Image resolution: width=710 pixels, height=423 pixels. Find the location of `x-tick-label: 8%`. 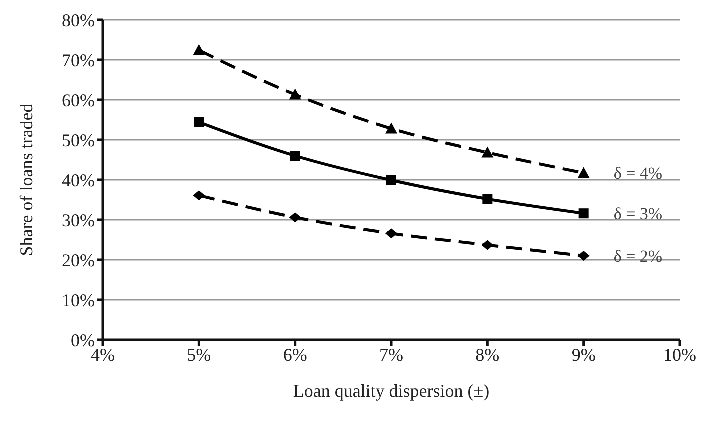

x-tick-label: 8% is located at coordinates (488, 354).